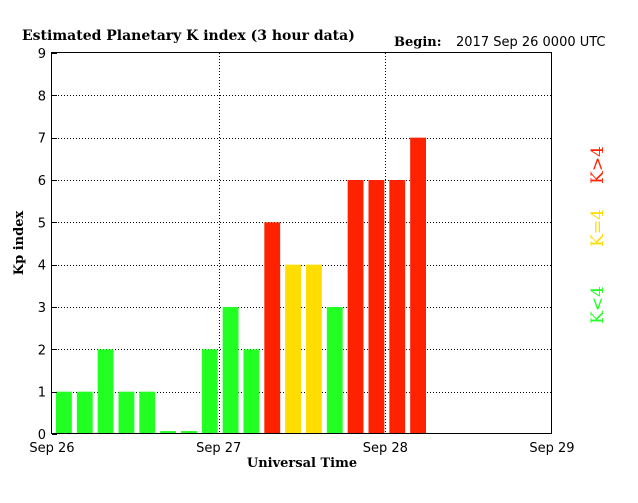 The image size is (638, 503). I want to click on y-tick-label: 9, so click(42, 54).